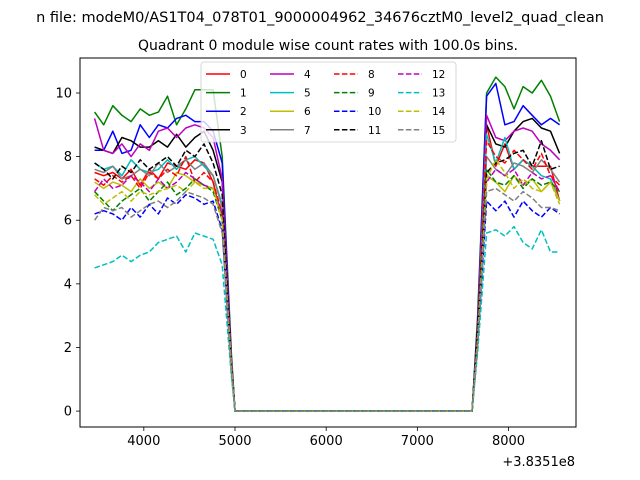  What do you see at coordinates (68, 157) in the screenshot?
I see `y-tick-label: 8` at bounding box center [68, 157].